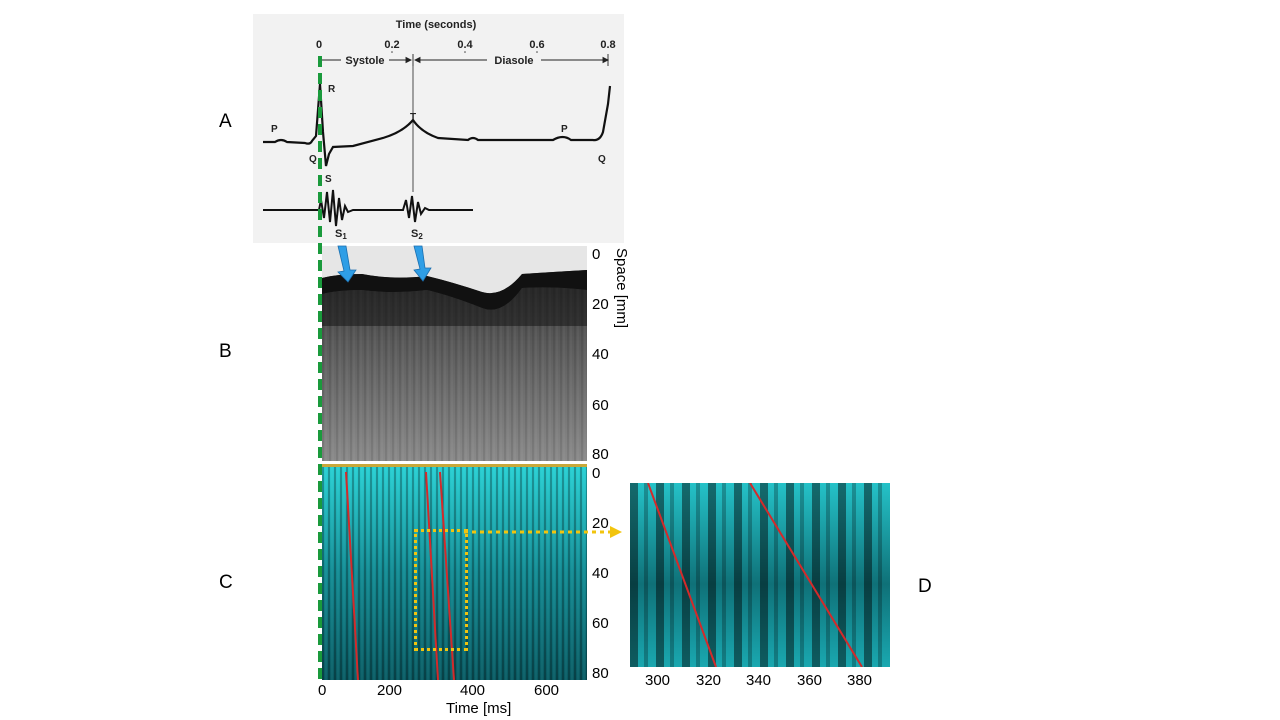  Describe the element at coordinates (368, 208) in the screenshot. I see `heart-sound-trace` at that location.